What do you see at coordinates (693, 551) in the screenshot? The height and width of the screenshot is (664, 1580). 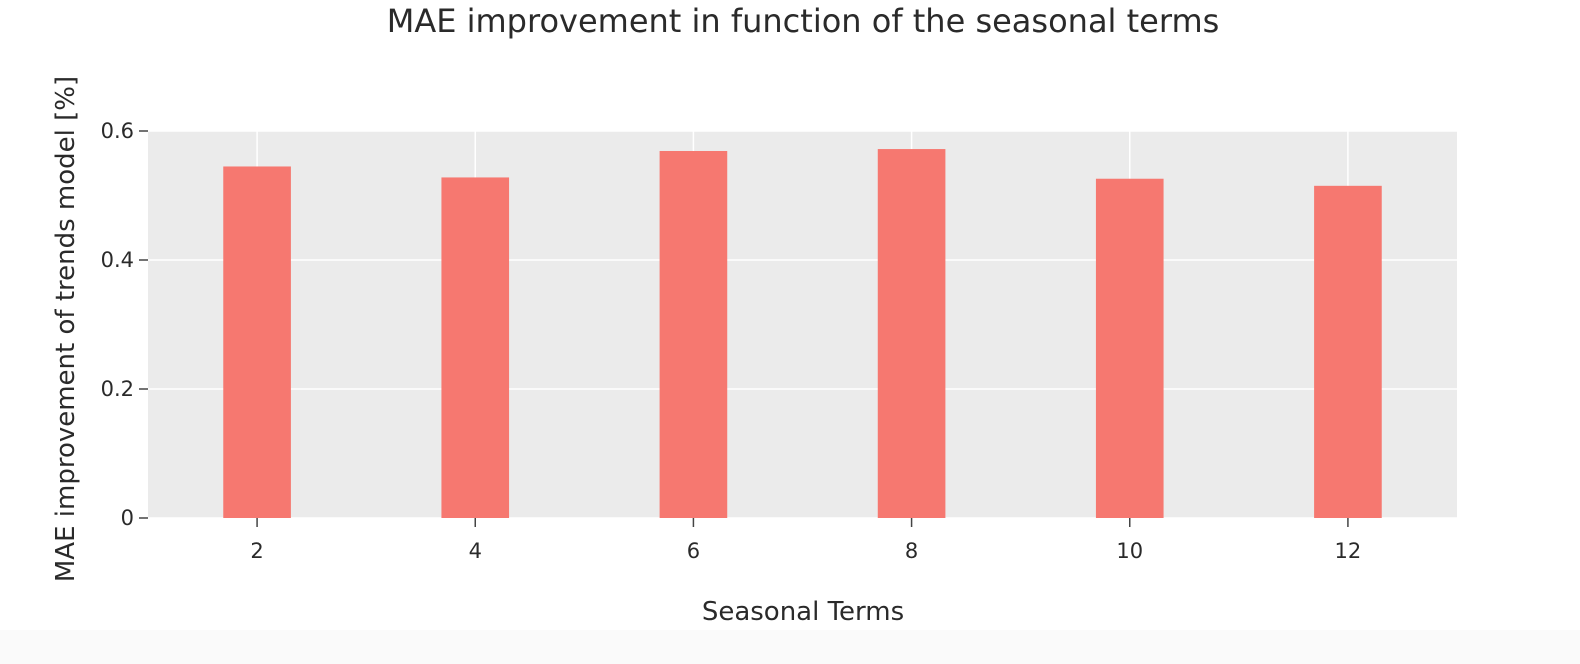 I see `x-tick-label: 6` at bounding box center [693, 551].